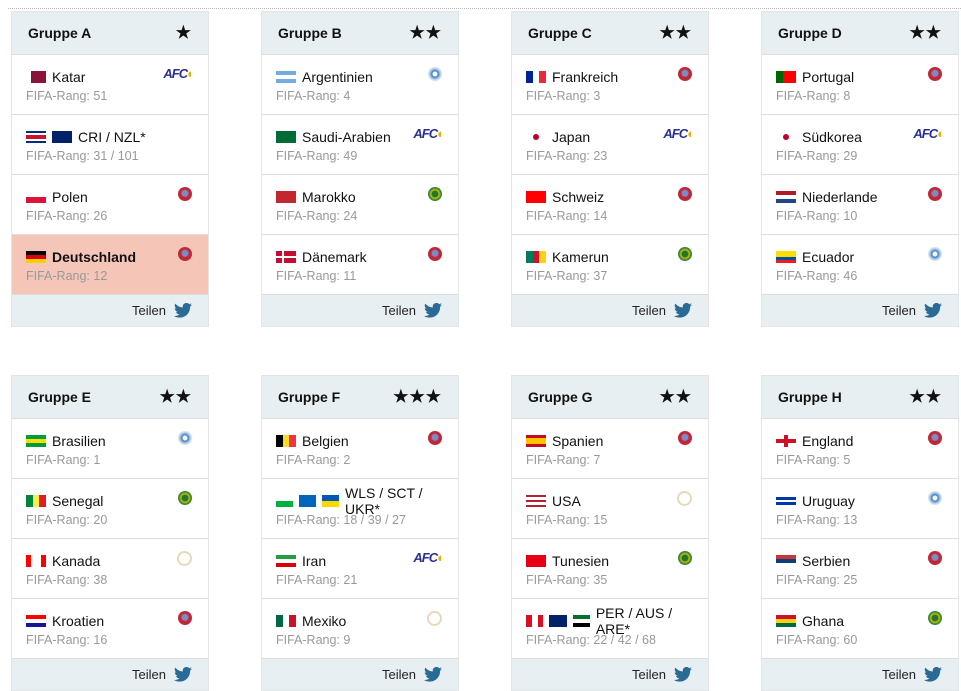  I want to click on rank-value: 9, so click(347, 640).